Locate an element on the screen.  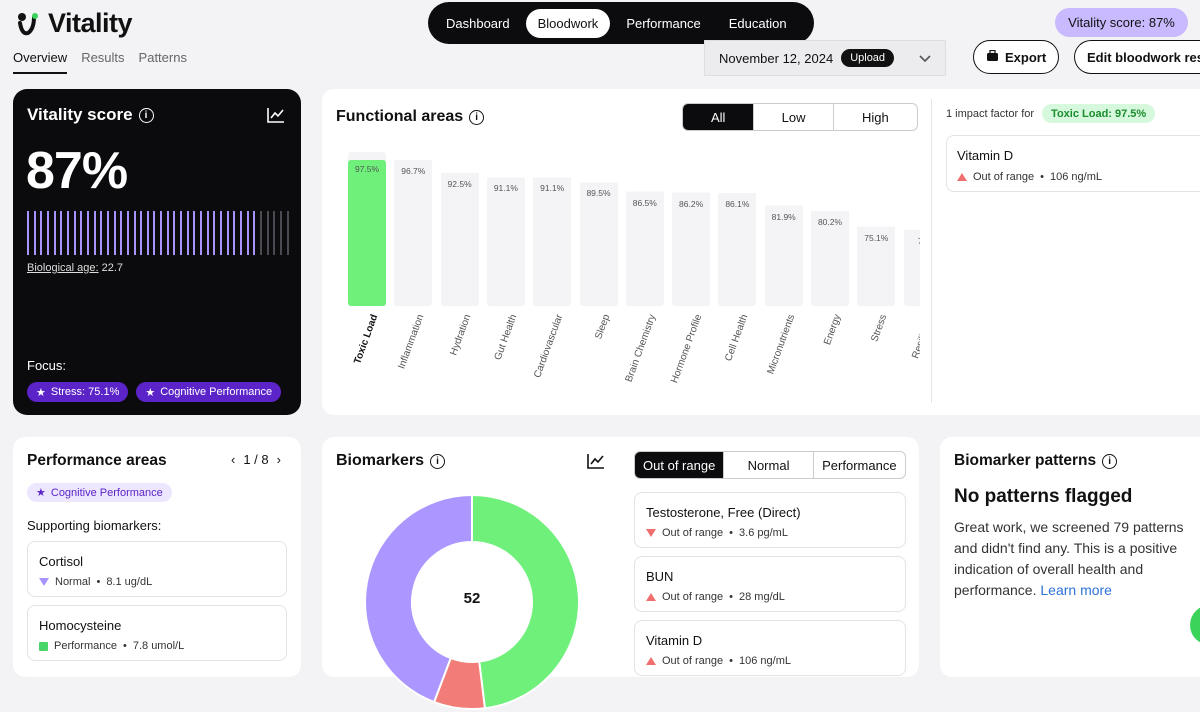
bar-track: 97.5% is located at coordinates (367, 229).